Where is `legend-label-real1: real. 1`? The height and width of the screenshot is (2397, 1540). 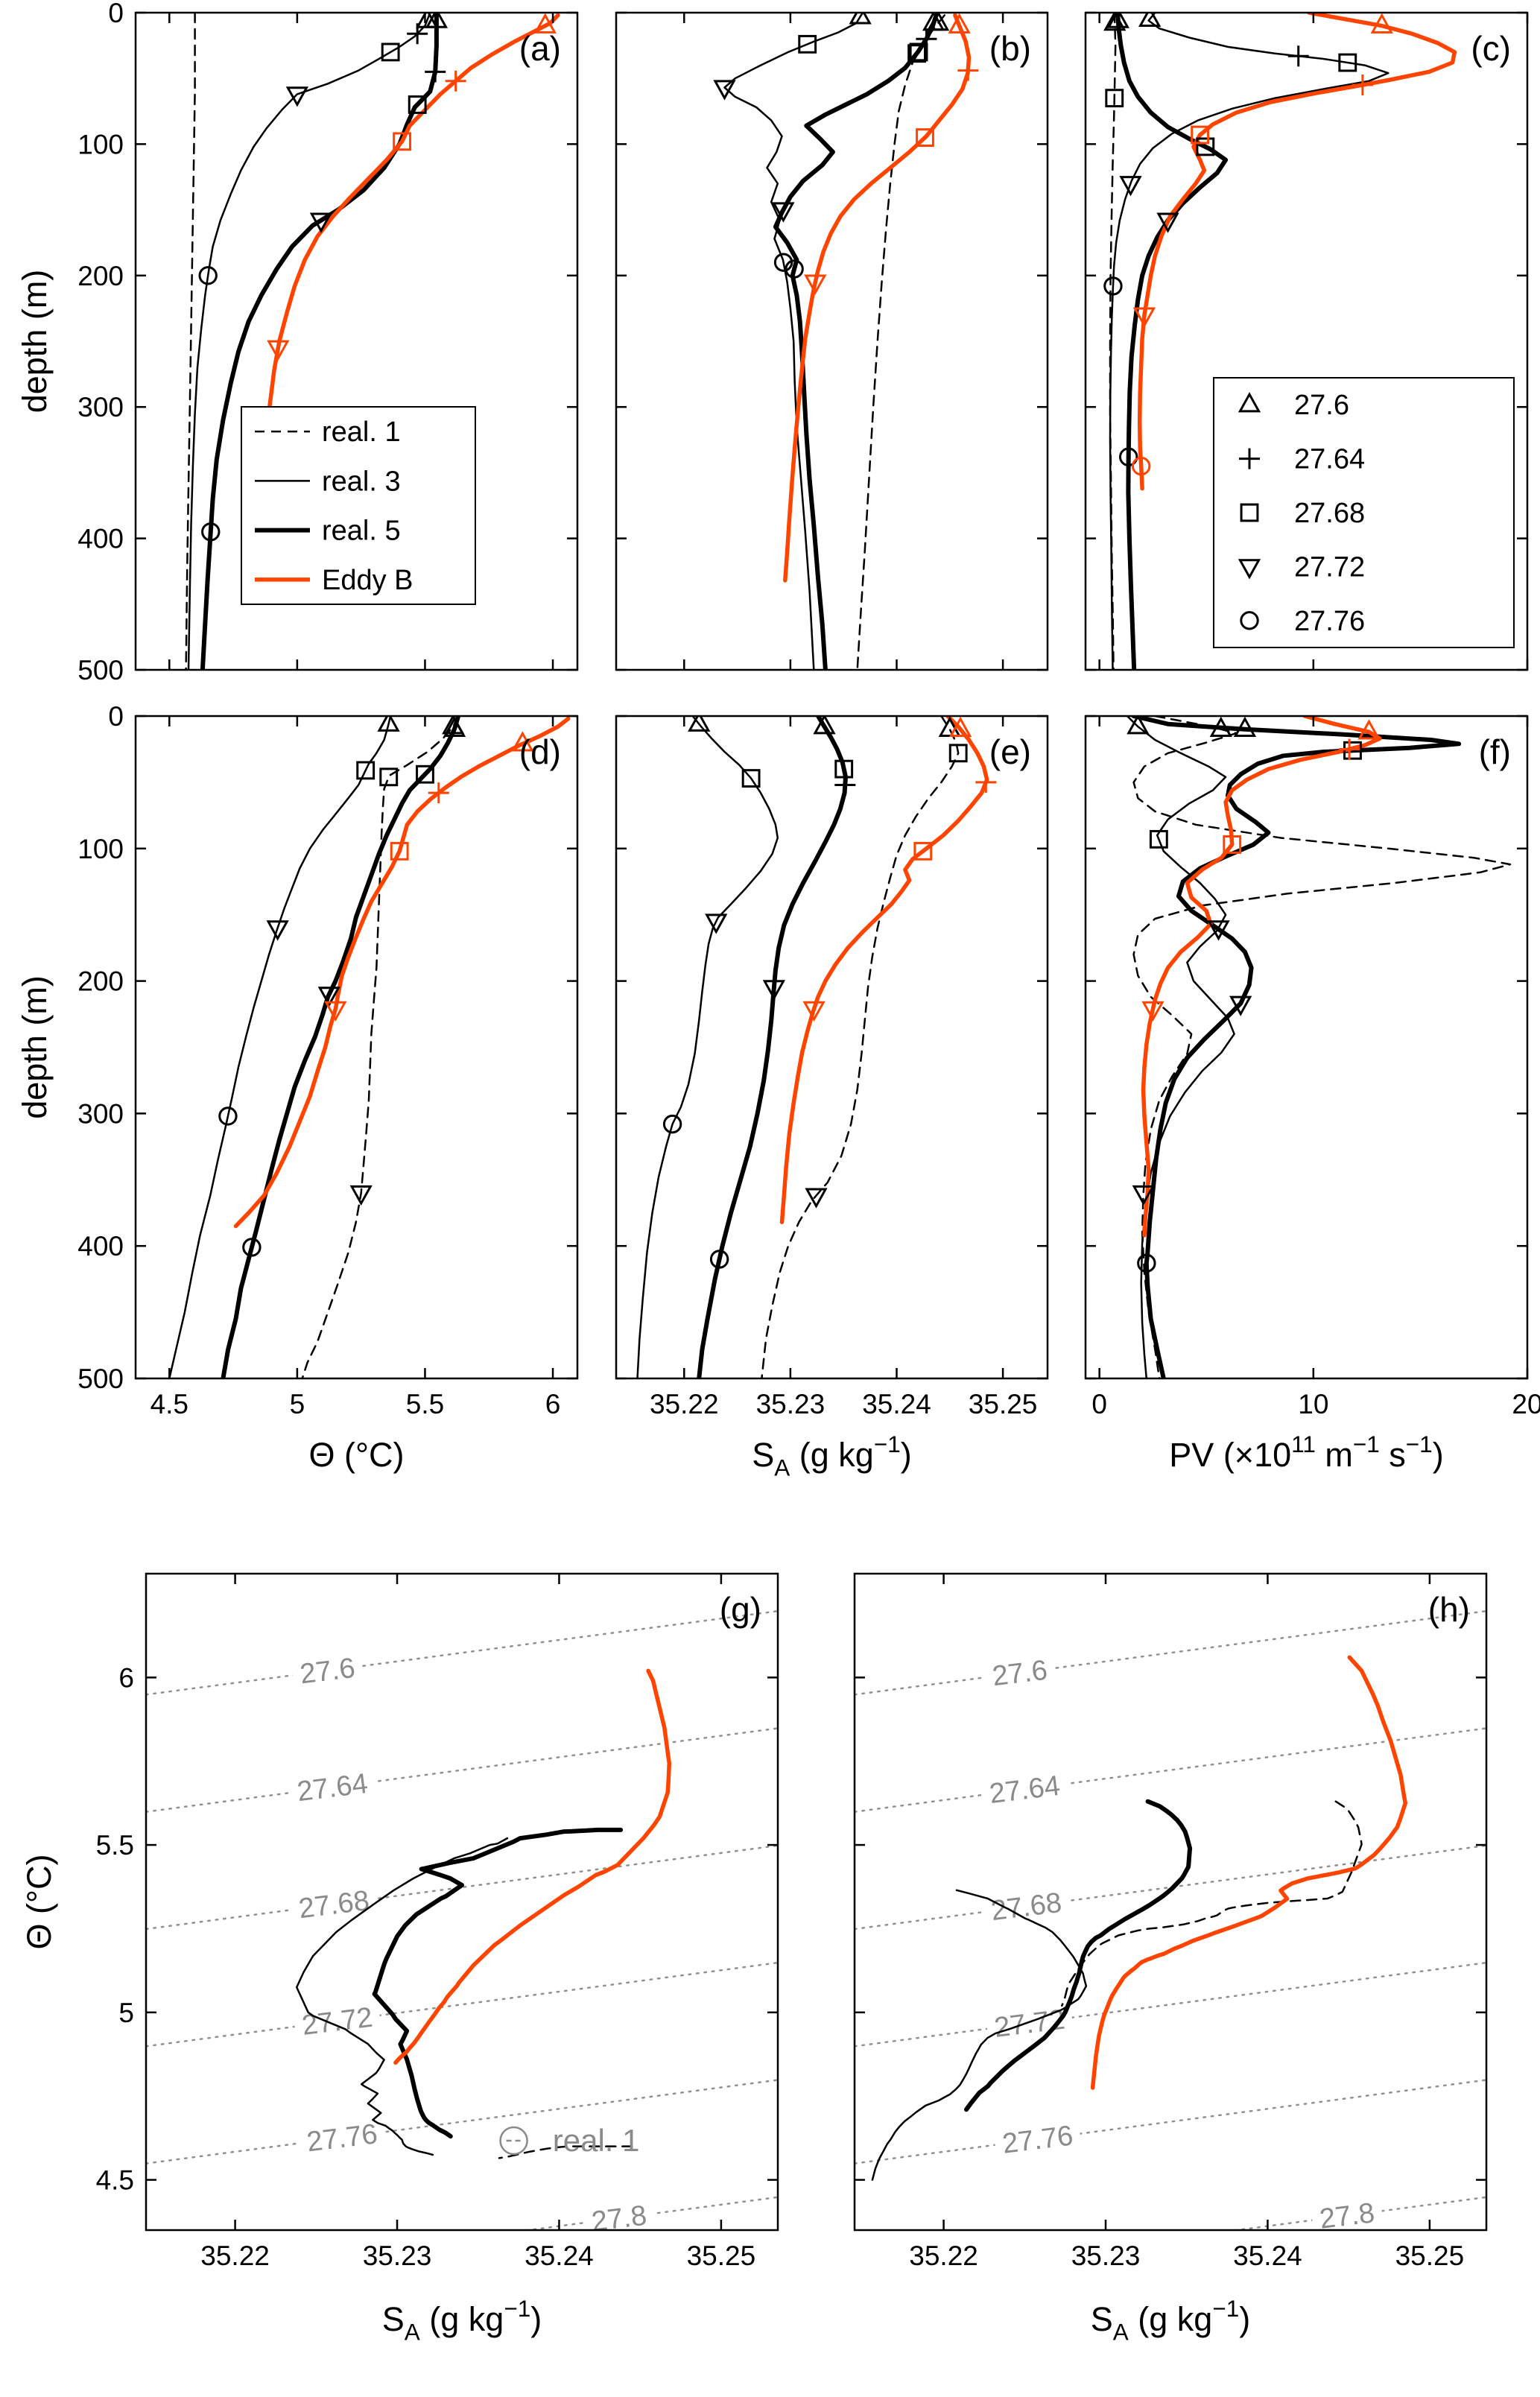 legend-label-real1: real. 1 is located at coordinates (361, 432).